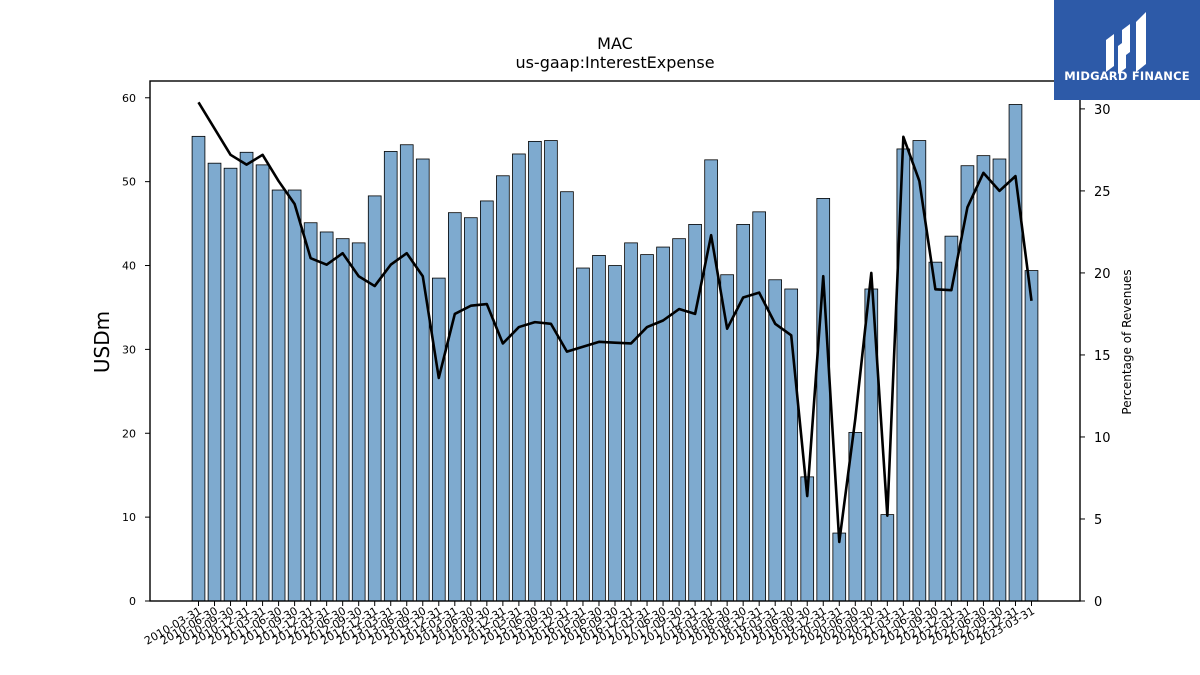 The height and width of the screenshot is (675, 1200). Describe the element at coordinates (1102, 192) in the screenshot. I see `y2-tick-label: 25` at that location.